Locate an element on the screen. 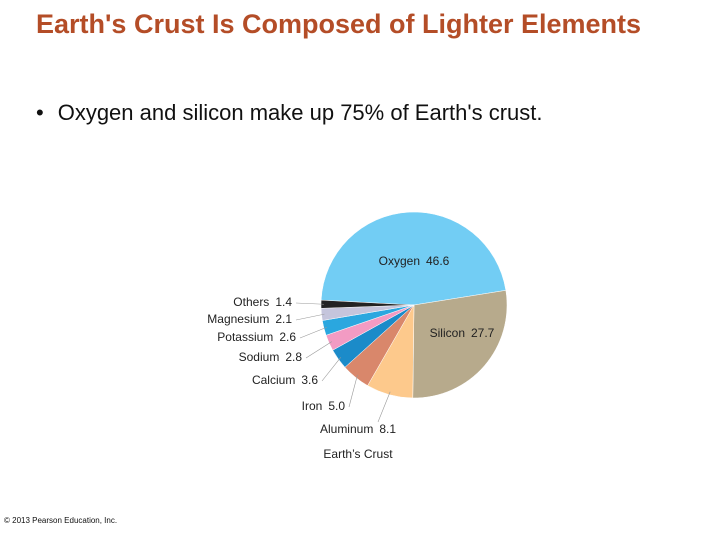  slice-label: Silicon 27.7 is located at coordinates (462, 333).